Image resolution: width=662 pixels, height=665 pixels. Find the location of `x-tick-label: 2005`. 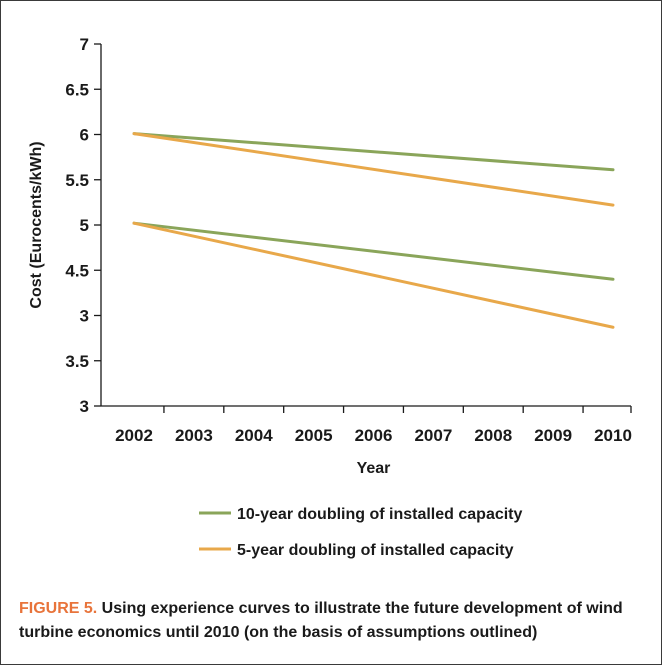

x-tick-label: 2005 is located at coordinates (314, 435).